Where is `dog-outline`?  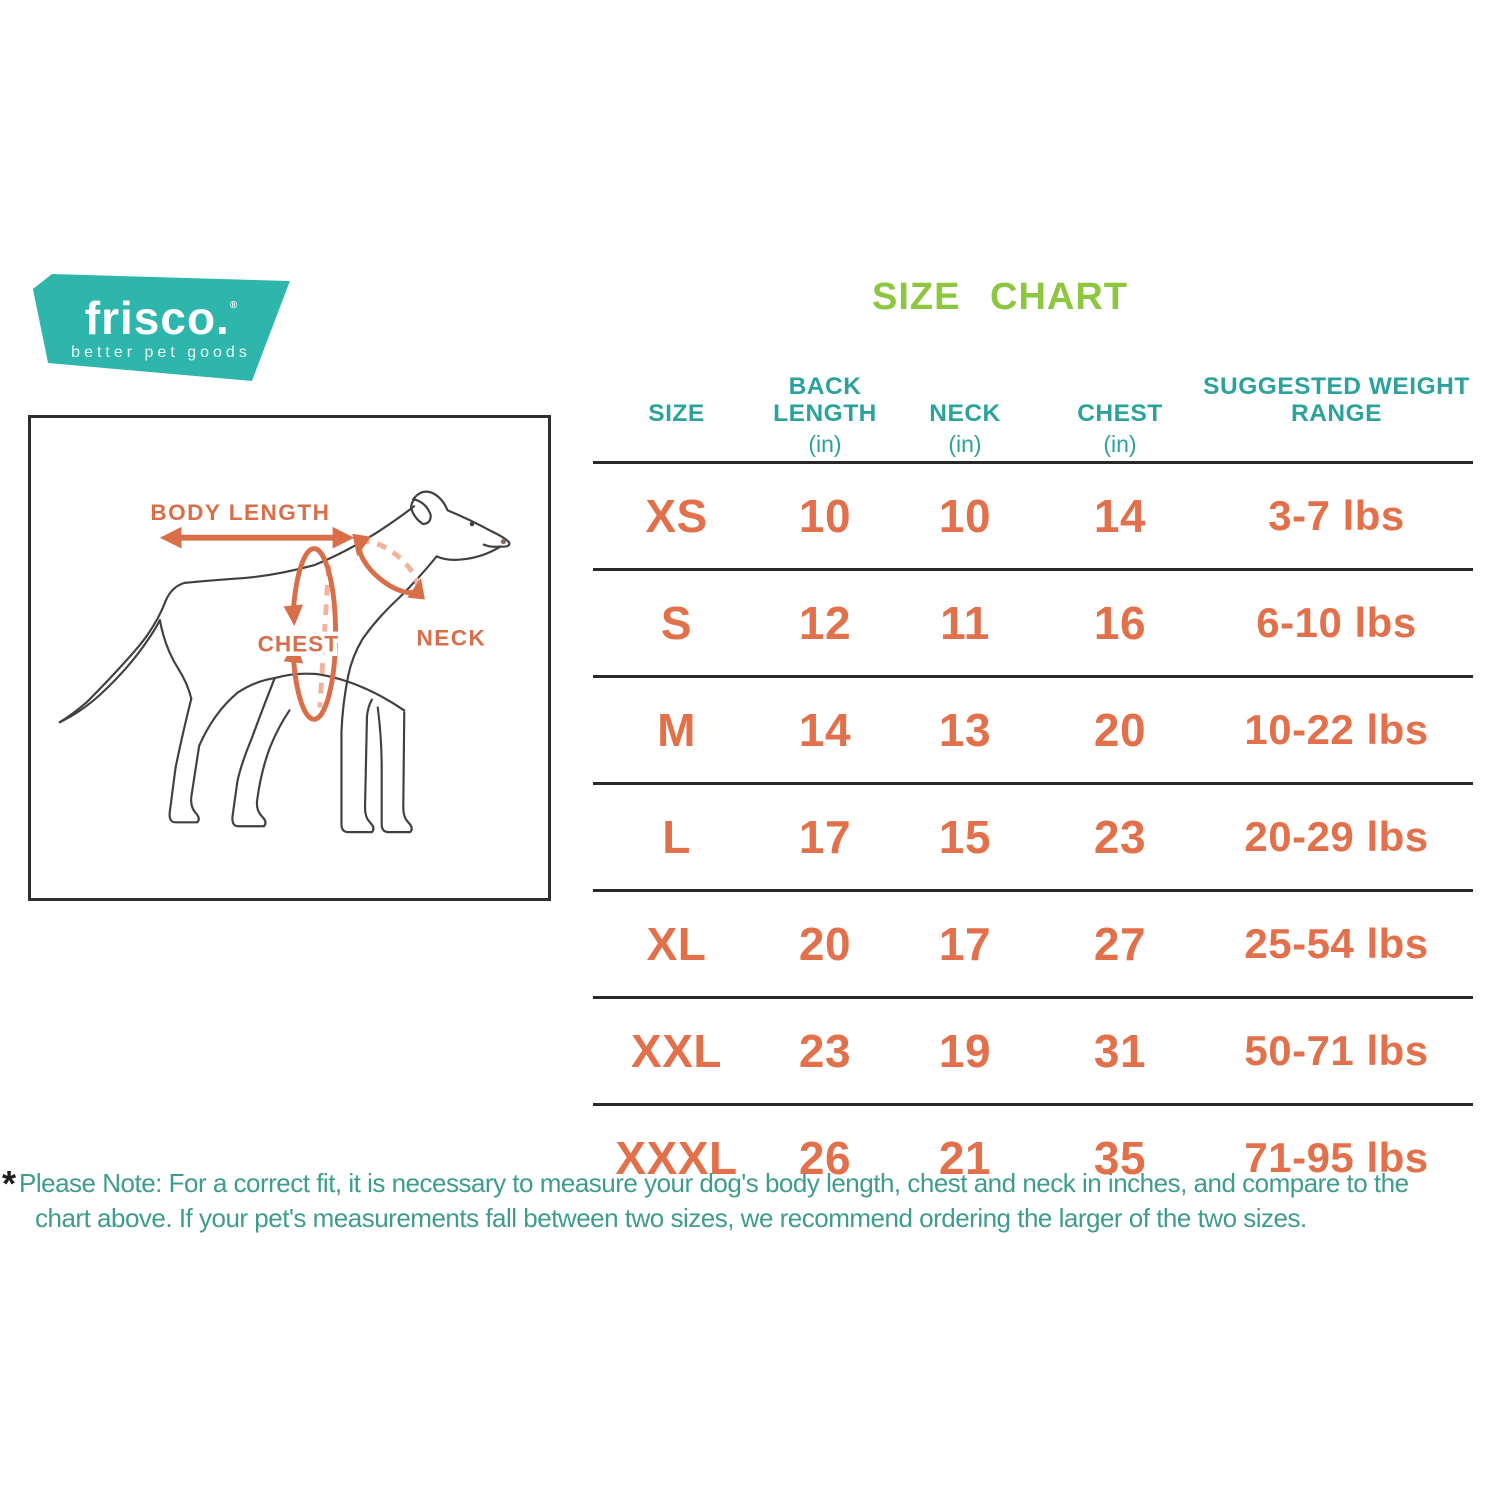 dog-outline is located at coordinates (284, 662).